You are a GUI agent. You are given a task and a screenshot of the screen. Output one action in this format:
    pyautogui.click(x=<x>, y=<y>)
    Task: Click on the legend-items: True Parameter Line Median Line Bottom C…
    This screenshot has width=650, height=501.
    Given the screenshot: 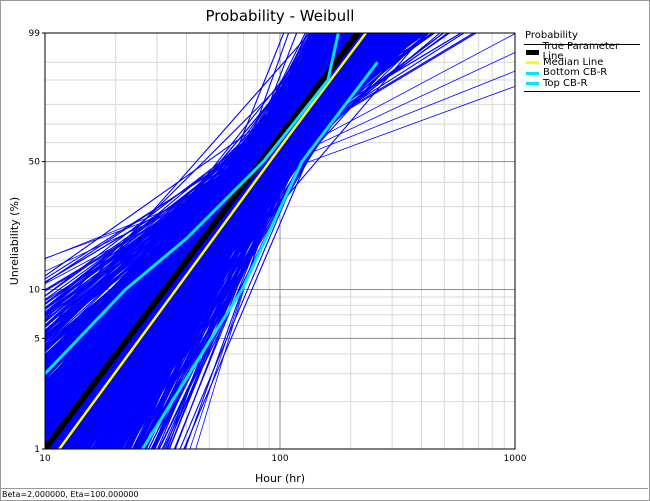 What is the action you would take?
    pyautogui.click(x=582, y=67)
    